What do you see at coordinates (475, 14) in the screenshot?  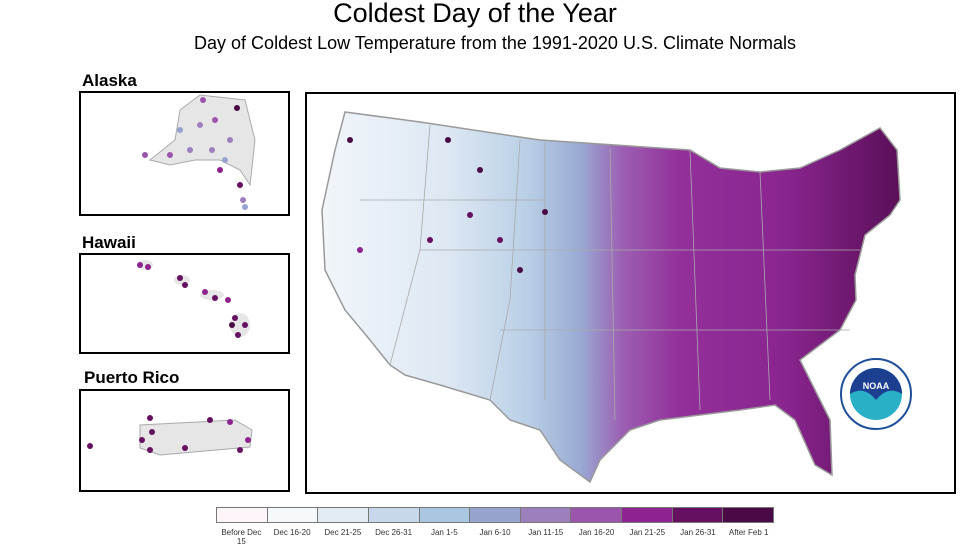 I see `map-title: Coldest Day of the Year` at bounding box center [475, 14].